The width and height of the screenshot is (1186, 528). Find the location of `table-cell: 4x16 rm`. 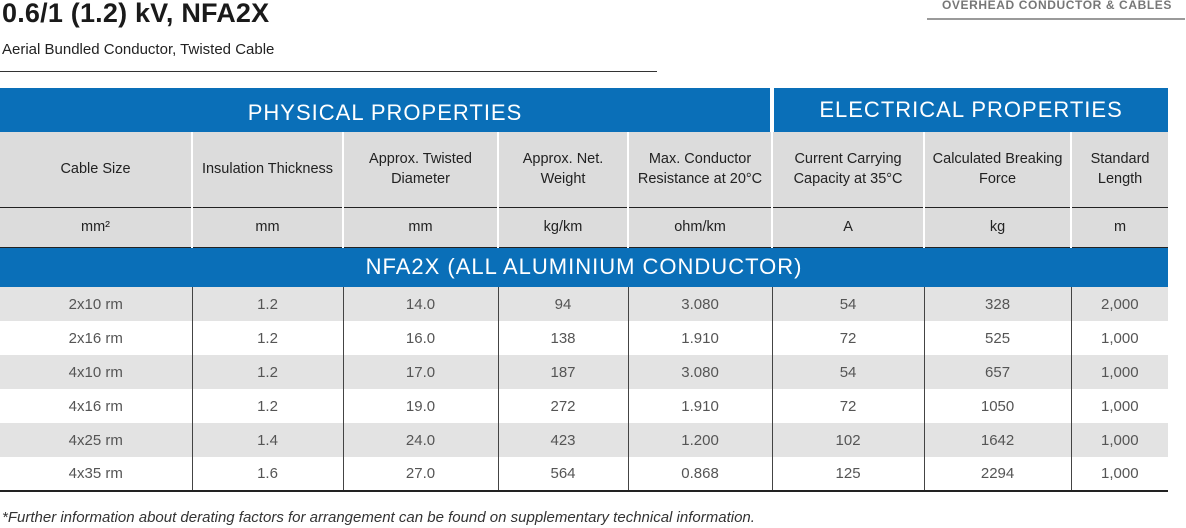

table-cell: 4x16 rm is located at coordinates (96, 406).